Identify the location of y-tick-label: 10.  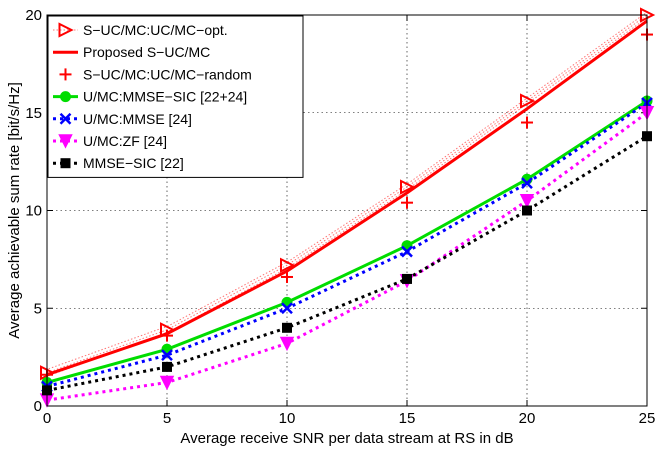
(33, 211).